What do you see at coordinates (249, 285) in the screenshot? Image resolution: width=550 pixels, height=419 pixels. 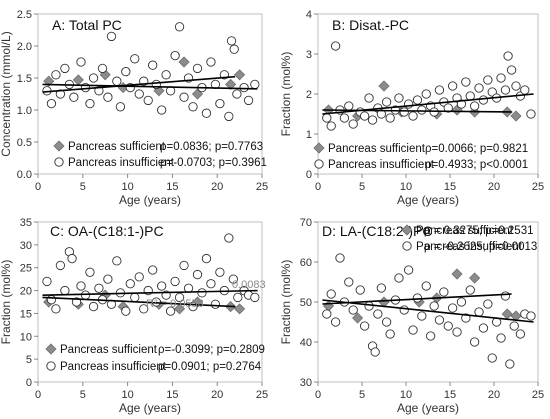 I see `annotation: 0.0083` at bounding box center [249, 285].